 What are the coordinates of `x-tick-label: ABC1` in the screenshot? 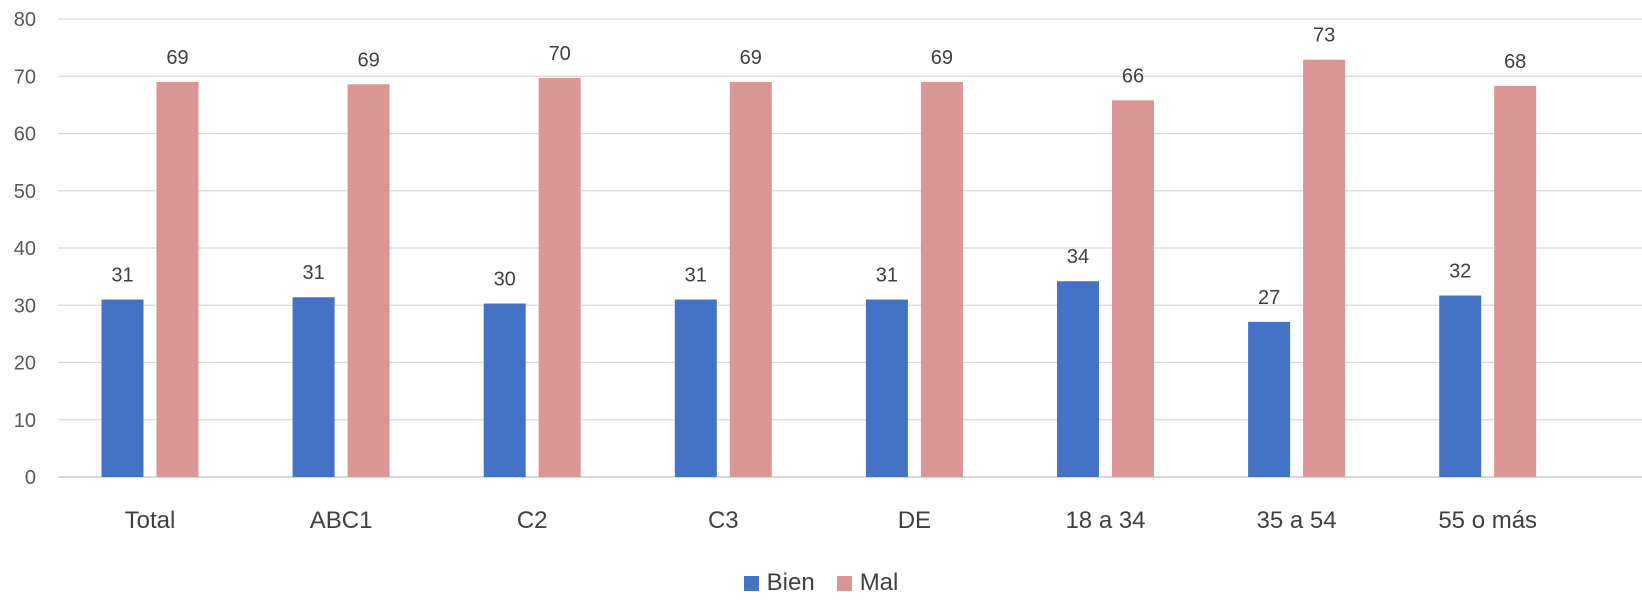 It's located at (341, 520).